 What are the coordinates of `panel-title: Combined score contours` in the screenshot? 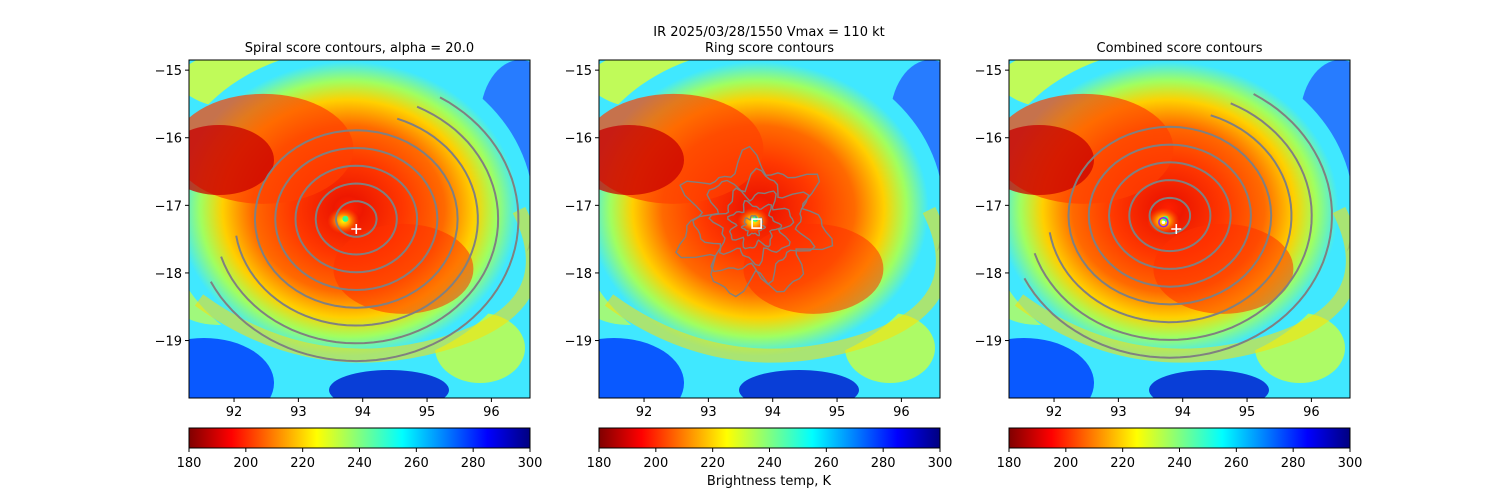 It's located at (1180, 48).